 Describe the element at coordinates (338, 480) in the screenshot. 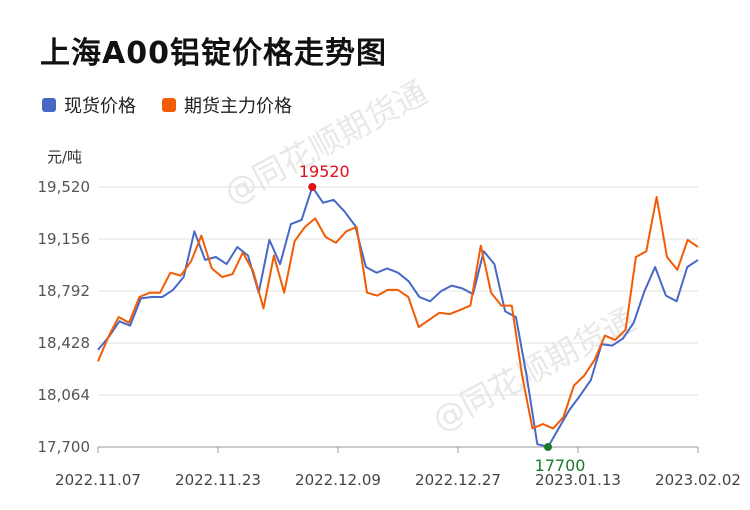

I see `x-tick-label: 2022.12.09` at that location.